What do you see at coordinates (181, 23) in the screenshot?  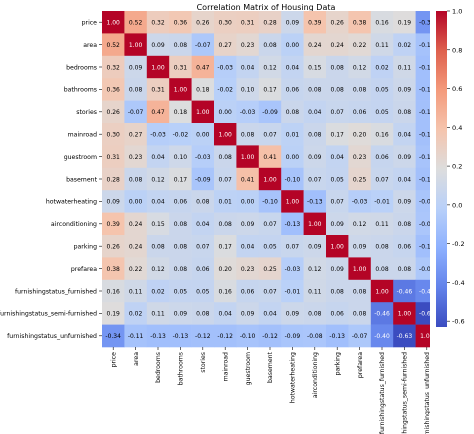 I see `cell-value-label: 0.36` at bounding box center [181, 23].